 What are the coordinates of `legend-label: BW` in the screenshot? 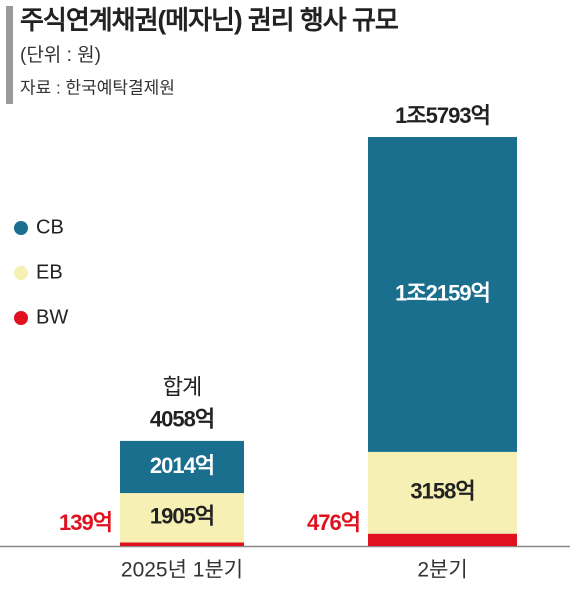 It's located at (52, 317).